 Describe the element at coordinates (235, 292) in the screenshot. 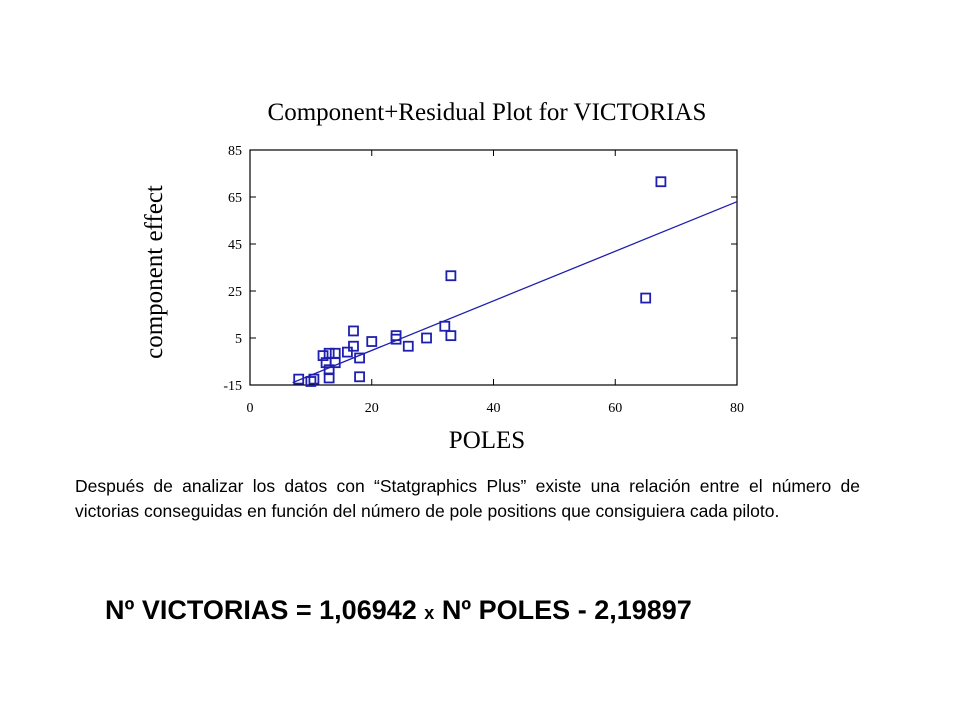

I see `y-tick-label: 25` at that location.